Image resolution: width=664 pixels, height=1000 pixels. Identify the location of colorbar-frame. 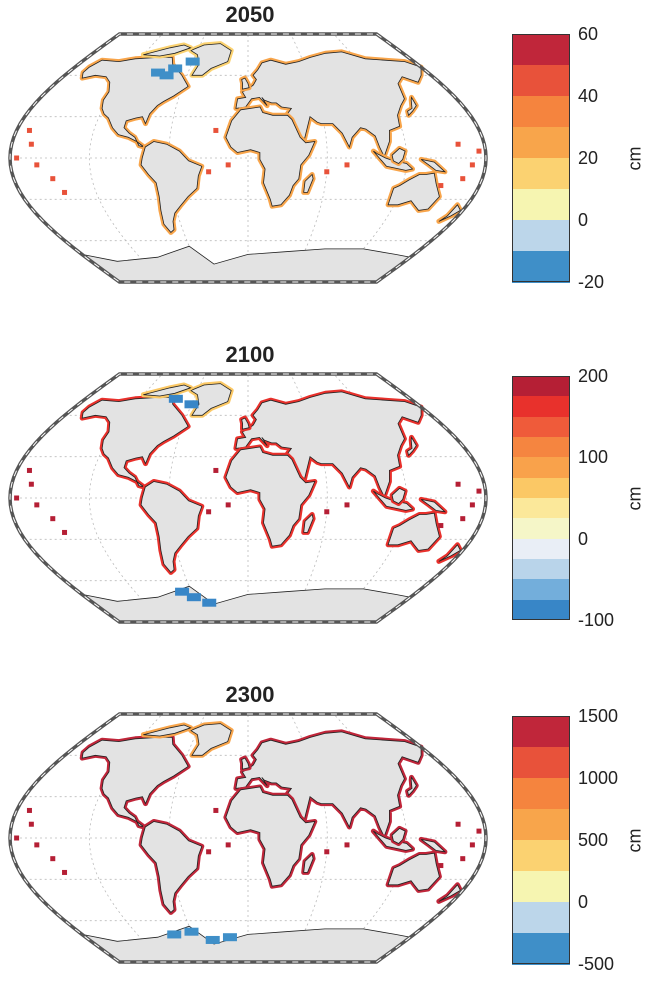
(541, 840).